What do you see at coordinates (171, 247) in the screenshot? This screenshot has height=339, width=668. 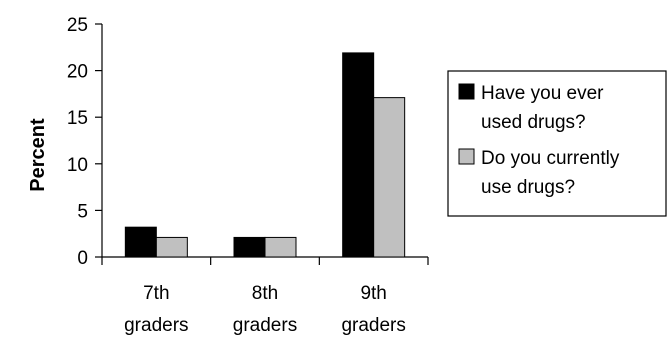 I see `bar-series2-cat1` at bounding box center [171, 247].